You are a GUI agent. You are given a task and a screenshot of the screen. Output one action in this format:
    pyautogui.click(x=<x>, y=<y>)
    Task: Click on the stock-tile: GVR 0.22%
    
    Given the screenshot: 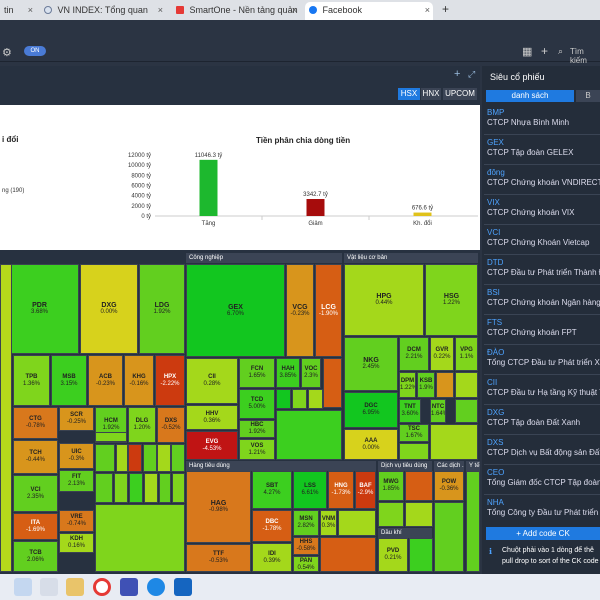 What is the action you would take?
    pyautogui.click(x=442, y=354)
    